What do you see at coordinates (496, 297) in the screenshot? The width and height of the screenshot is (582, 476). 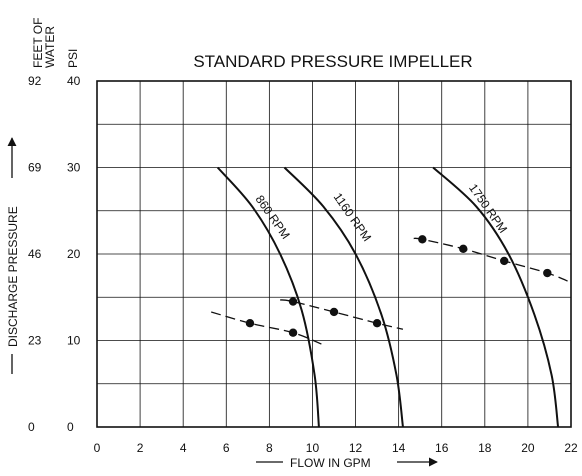 I see `pump-curve-1750-rpm` at bounding box center [496, 297].